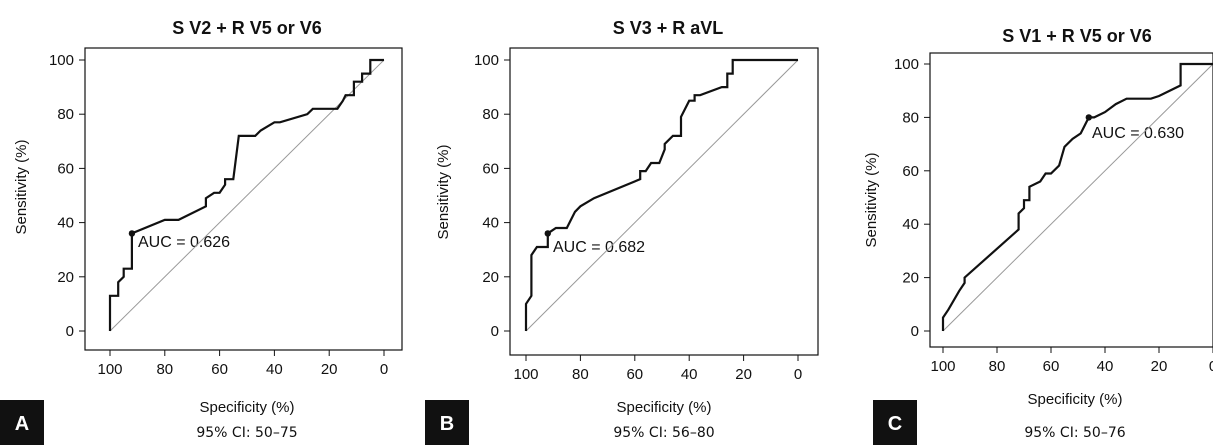 Image resolution: width=1213 pixels, height=445 pixels. What do you see at coordinates (1074, 433) in the screenshot?
I see `panel-c-ci: 95% CI: 50–76` at bounding box center [1074, 433].